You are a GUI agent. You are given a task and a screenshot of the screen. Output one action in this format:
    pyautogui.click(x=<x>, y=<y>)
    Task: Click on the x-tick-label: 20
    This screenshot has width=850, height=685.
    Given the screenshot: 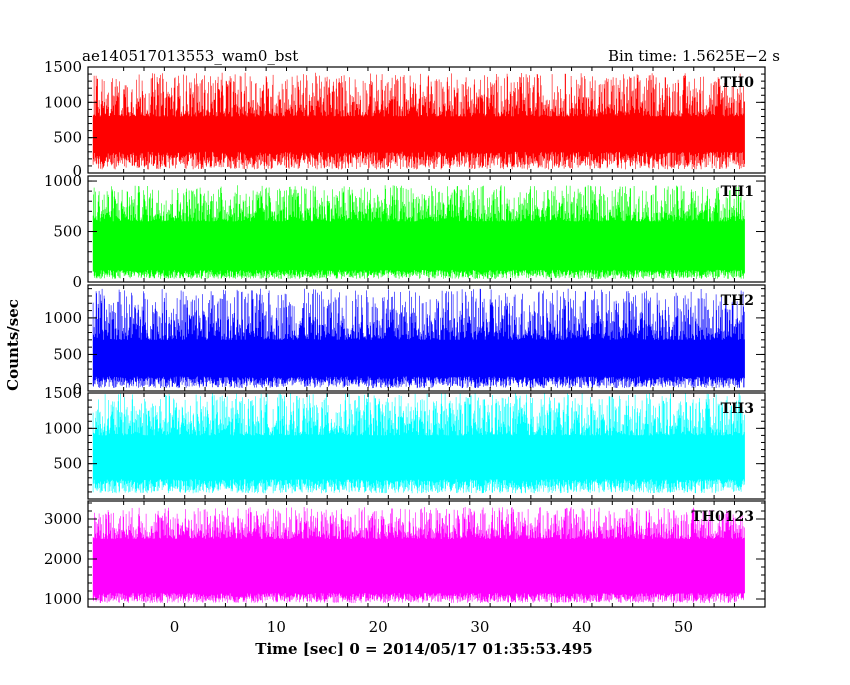 What is the action you would take?
    pyautogui.click(x=378, y=627)
    